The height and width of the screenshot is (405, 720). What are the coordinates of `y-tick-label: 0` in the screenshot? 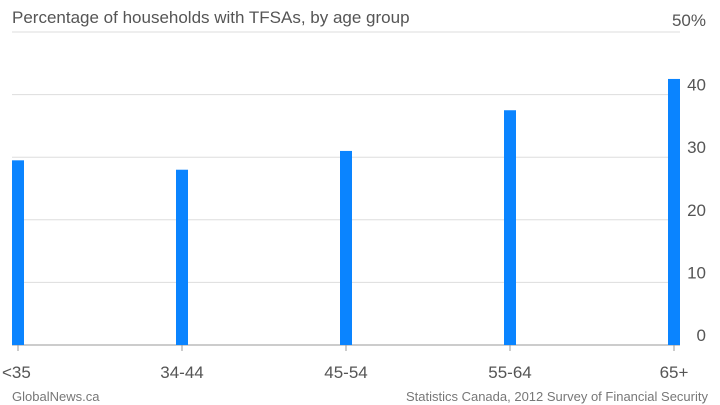 It's located at (701, 335).